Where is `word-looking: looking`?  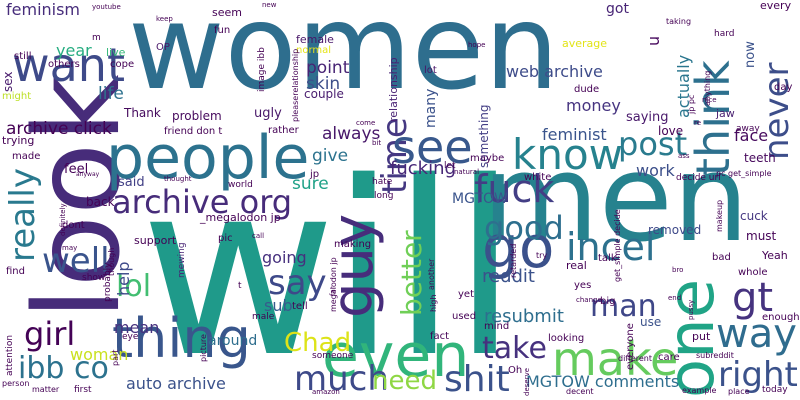
word-looking: looking is located at coordinates (566, 338).